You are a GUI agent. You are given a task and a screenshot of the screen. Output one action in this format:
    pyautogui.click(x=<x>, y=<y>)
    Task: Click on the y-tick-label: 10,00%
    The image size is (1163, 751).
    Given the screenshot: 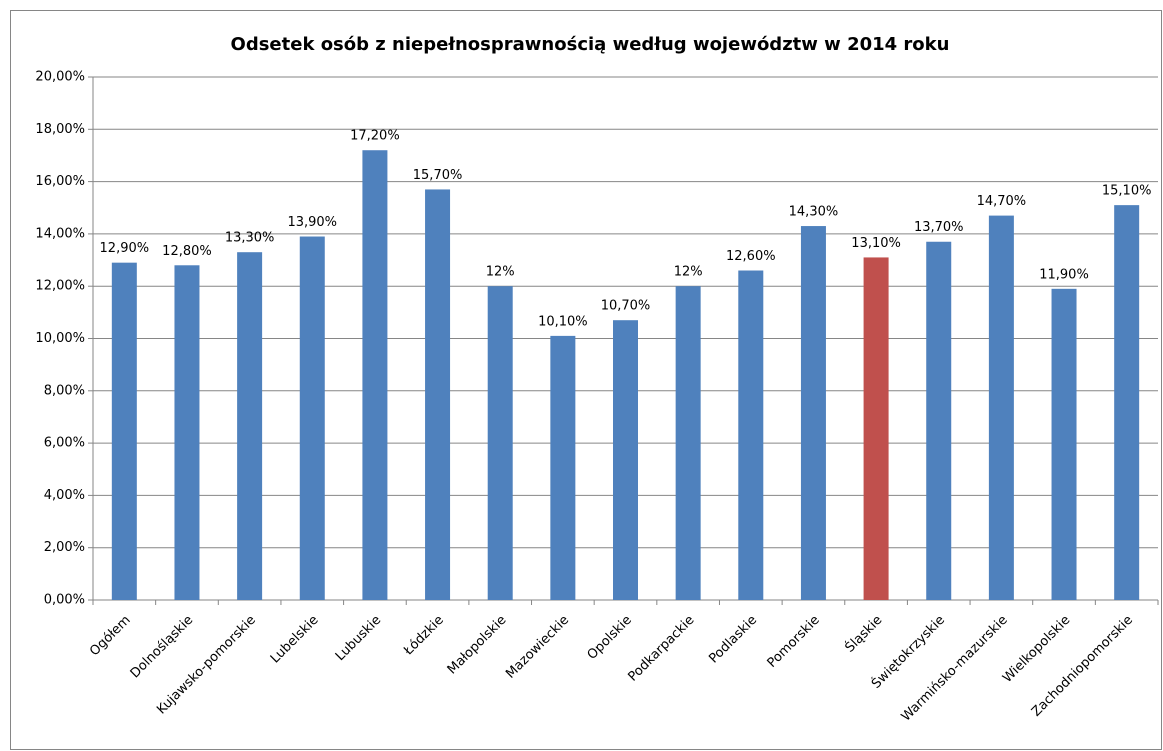 What is the action you would take?
    pyautogui.click(x=60, y=338)
    